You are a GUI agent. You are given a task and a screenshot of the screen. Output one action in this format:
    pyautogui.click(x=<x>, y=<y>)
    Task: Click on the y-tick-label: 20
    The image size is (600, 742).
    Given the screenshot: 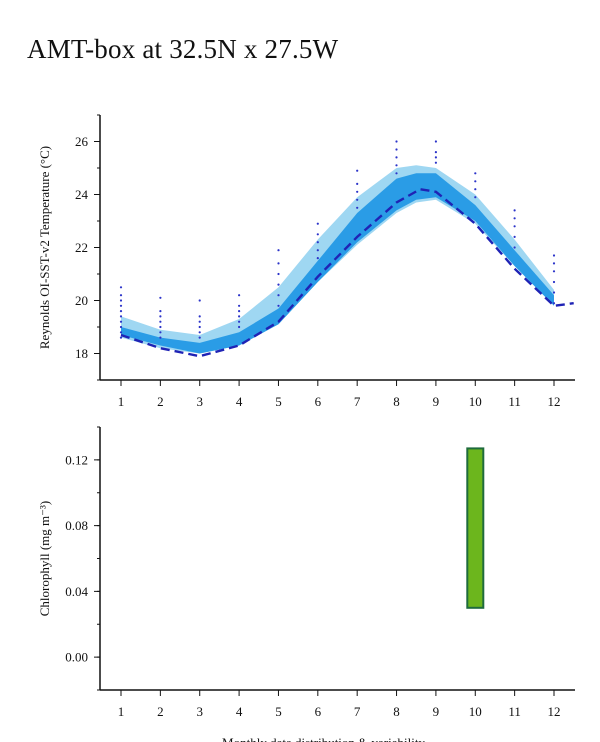 What is the action you would take?
    pyautogui.click(x=81, y=300)
    